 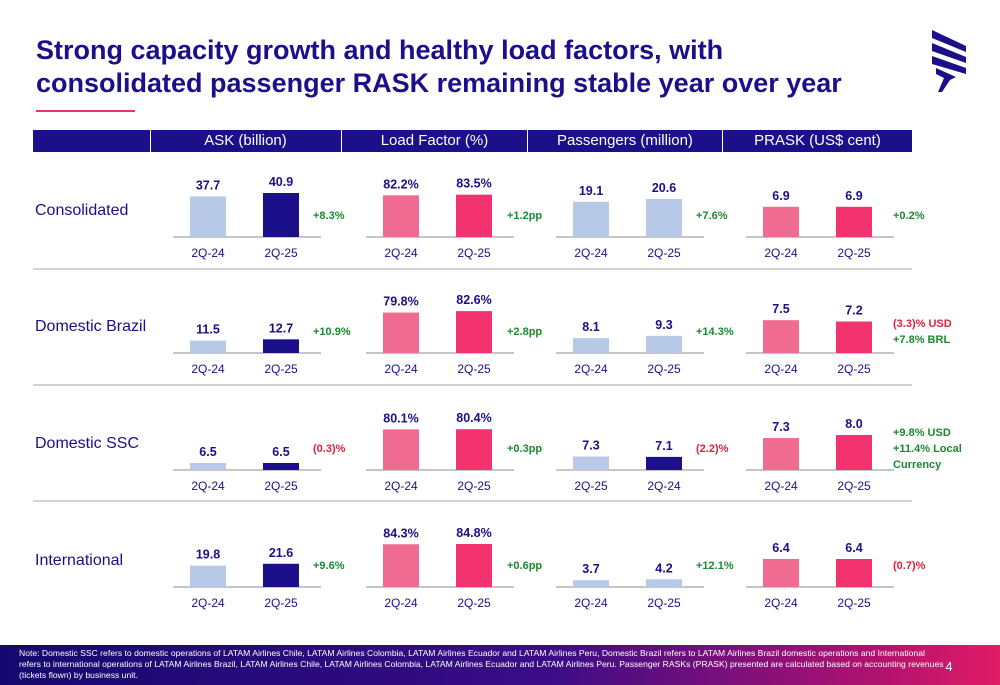 I want to click on change-label: +7.6%, so click(x=712, y=216).